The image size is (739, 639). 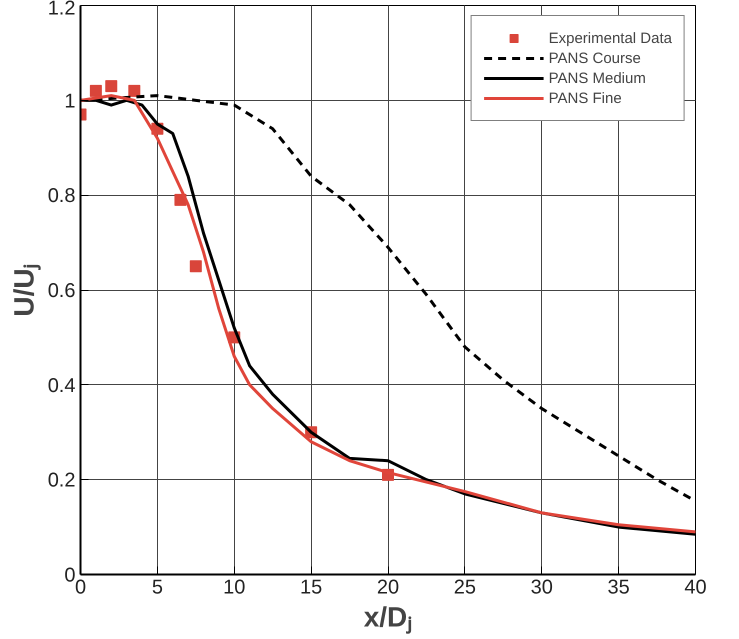 I want to click on x-tick-label: 35, so click(x=619, y=587).